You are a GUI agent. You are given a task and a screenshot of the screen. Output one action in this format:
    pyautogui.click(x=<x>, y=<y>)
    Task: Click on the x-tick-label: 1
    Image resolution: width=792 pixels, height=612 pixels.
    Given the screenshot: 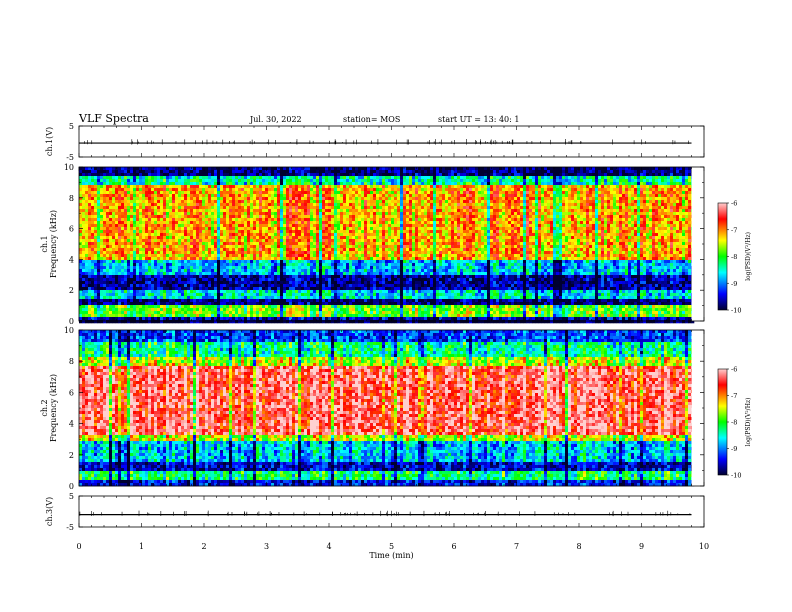 What is the action you would take?
    pyautogui.click(x=141, y=546)
    